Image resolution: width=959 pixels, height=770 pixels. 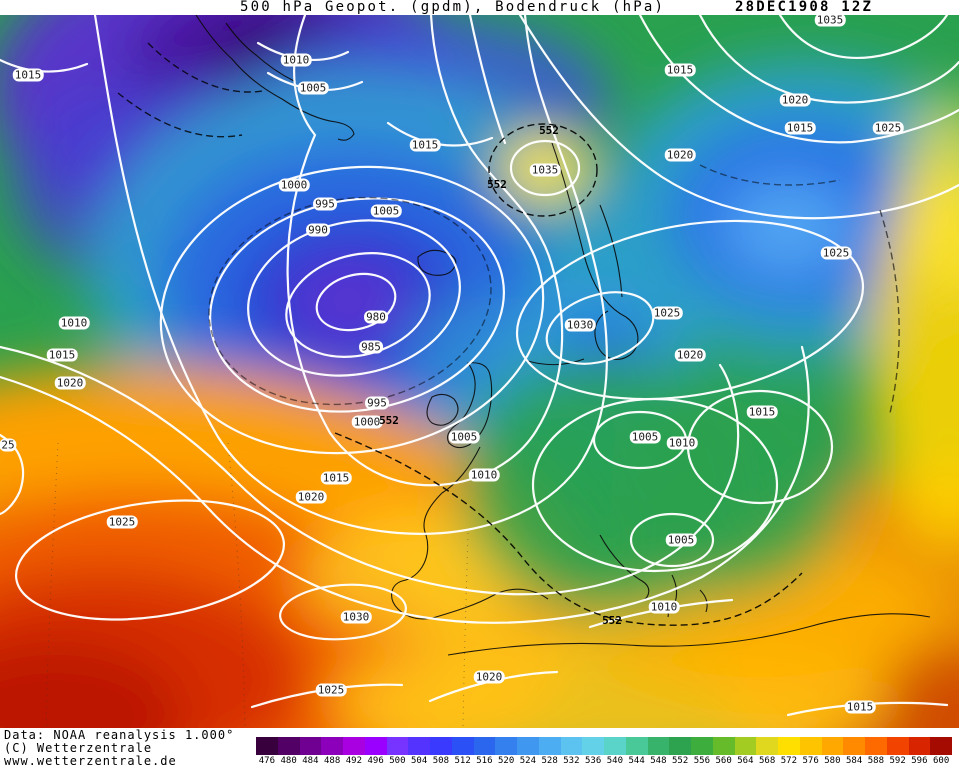 What do you see at coordinates (804, 7) in the screenshot?
I see `map-datetime: 28DEC1908 12Z` at bounding box center [804, 7].